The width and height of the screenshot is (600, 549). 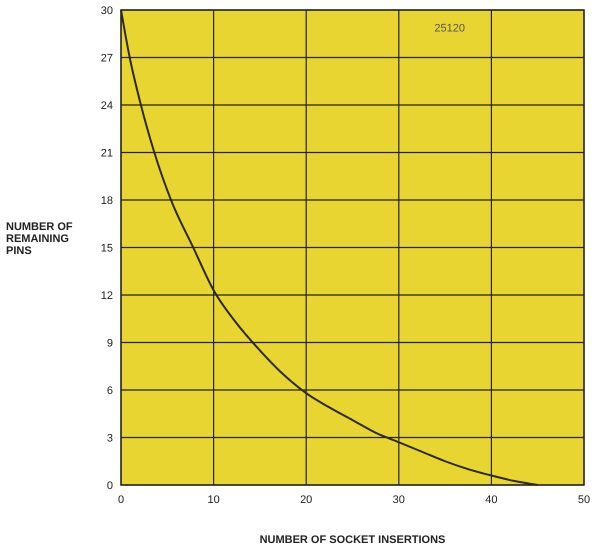 What do you see at coordinates (450, 28) in the screenshot?
I see `annotation: 25120` at bounding box center [450, 28].